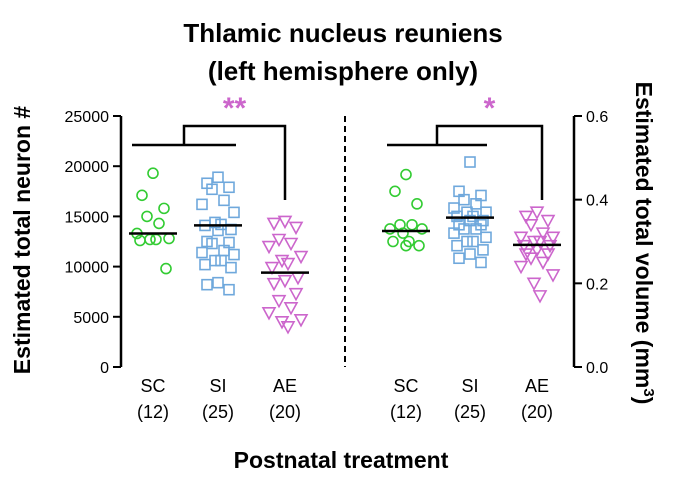 Image resolution: width=678 pixels, height=483 pixels. What do you see at coordinates (597, 201) in the screenshot?
I see `y-tick-label-right: 0.4` at bounding box center [597, 201].